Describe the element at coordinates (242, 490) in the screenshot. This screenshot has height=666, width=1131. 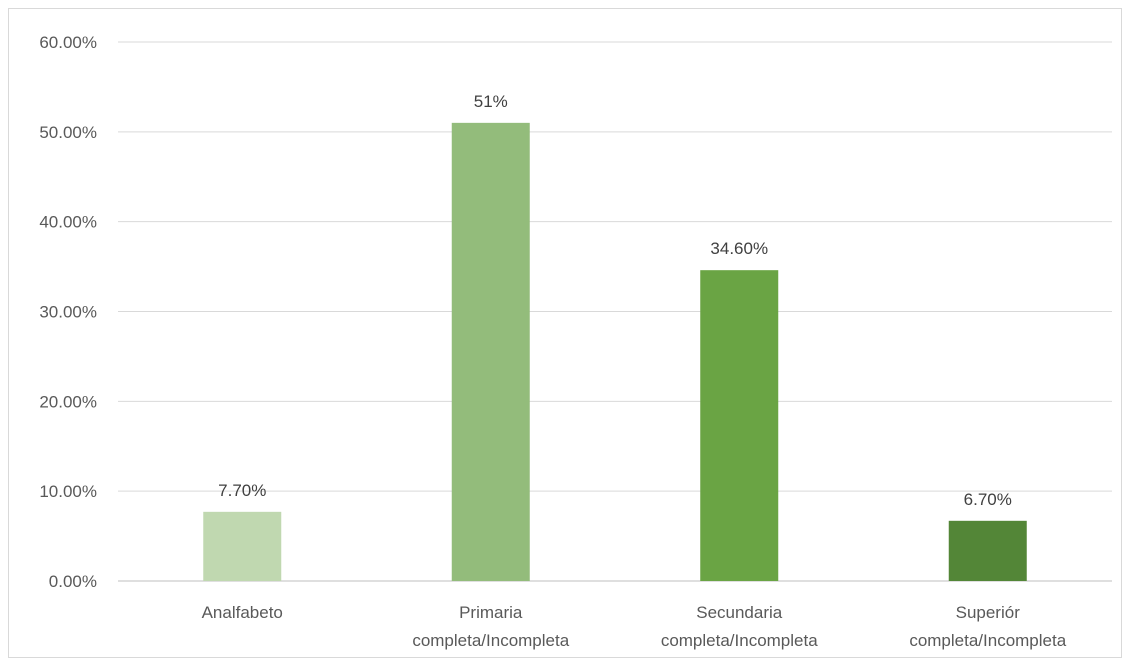
I see `data-label: 7.70%` at that location.